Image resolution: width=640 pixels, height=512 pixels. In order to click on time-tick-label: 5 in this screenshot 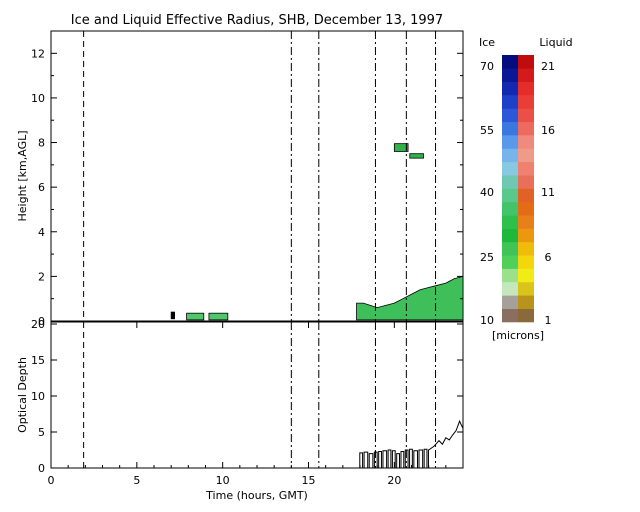, I will do `click(136, 480)`.